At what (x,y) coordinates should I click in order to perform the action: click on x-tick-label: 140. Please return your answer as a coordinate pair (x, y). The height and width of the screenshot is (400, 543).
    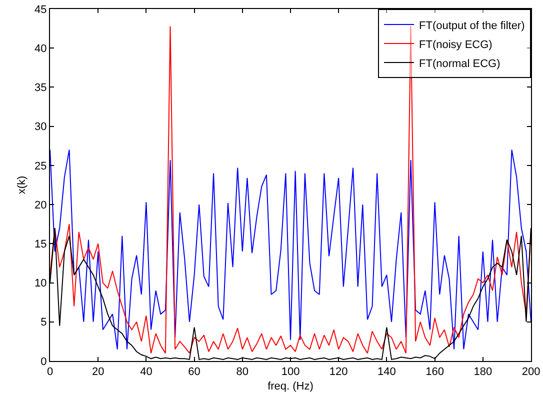
    Looking at the image, I should click on (387, 372).